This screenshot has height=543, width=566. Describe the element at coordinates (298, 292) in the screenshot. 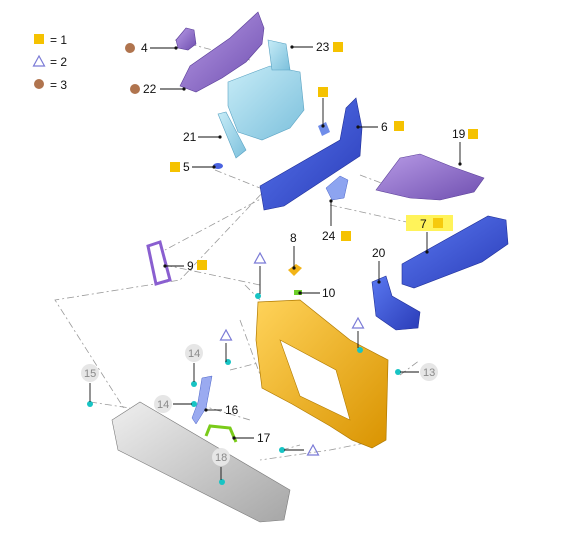

I see `part-10-clip` at that location.